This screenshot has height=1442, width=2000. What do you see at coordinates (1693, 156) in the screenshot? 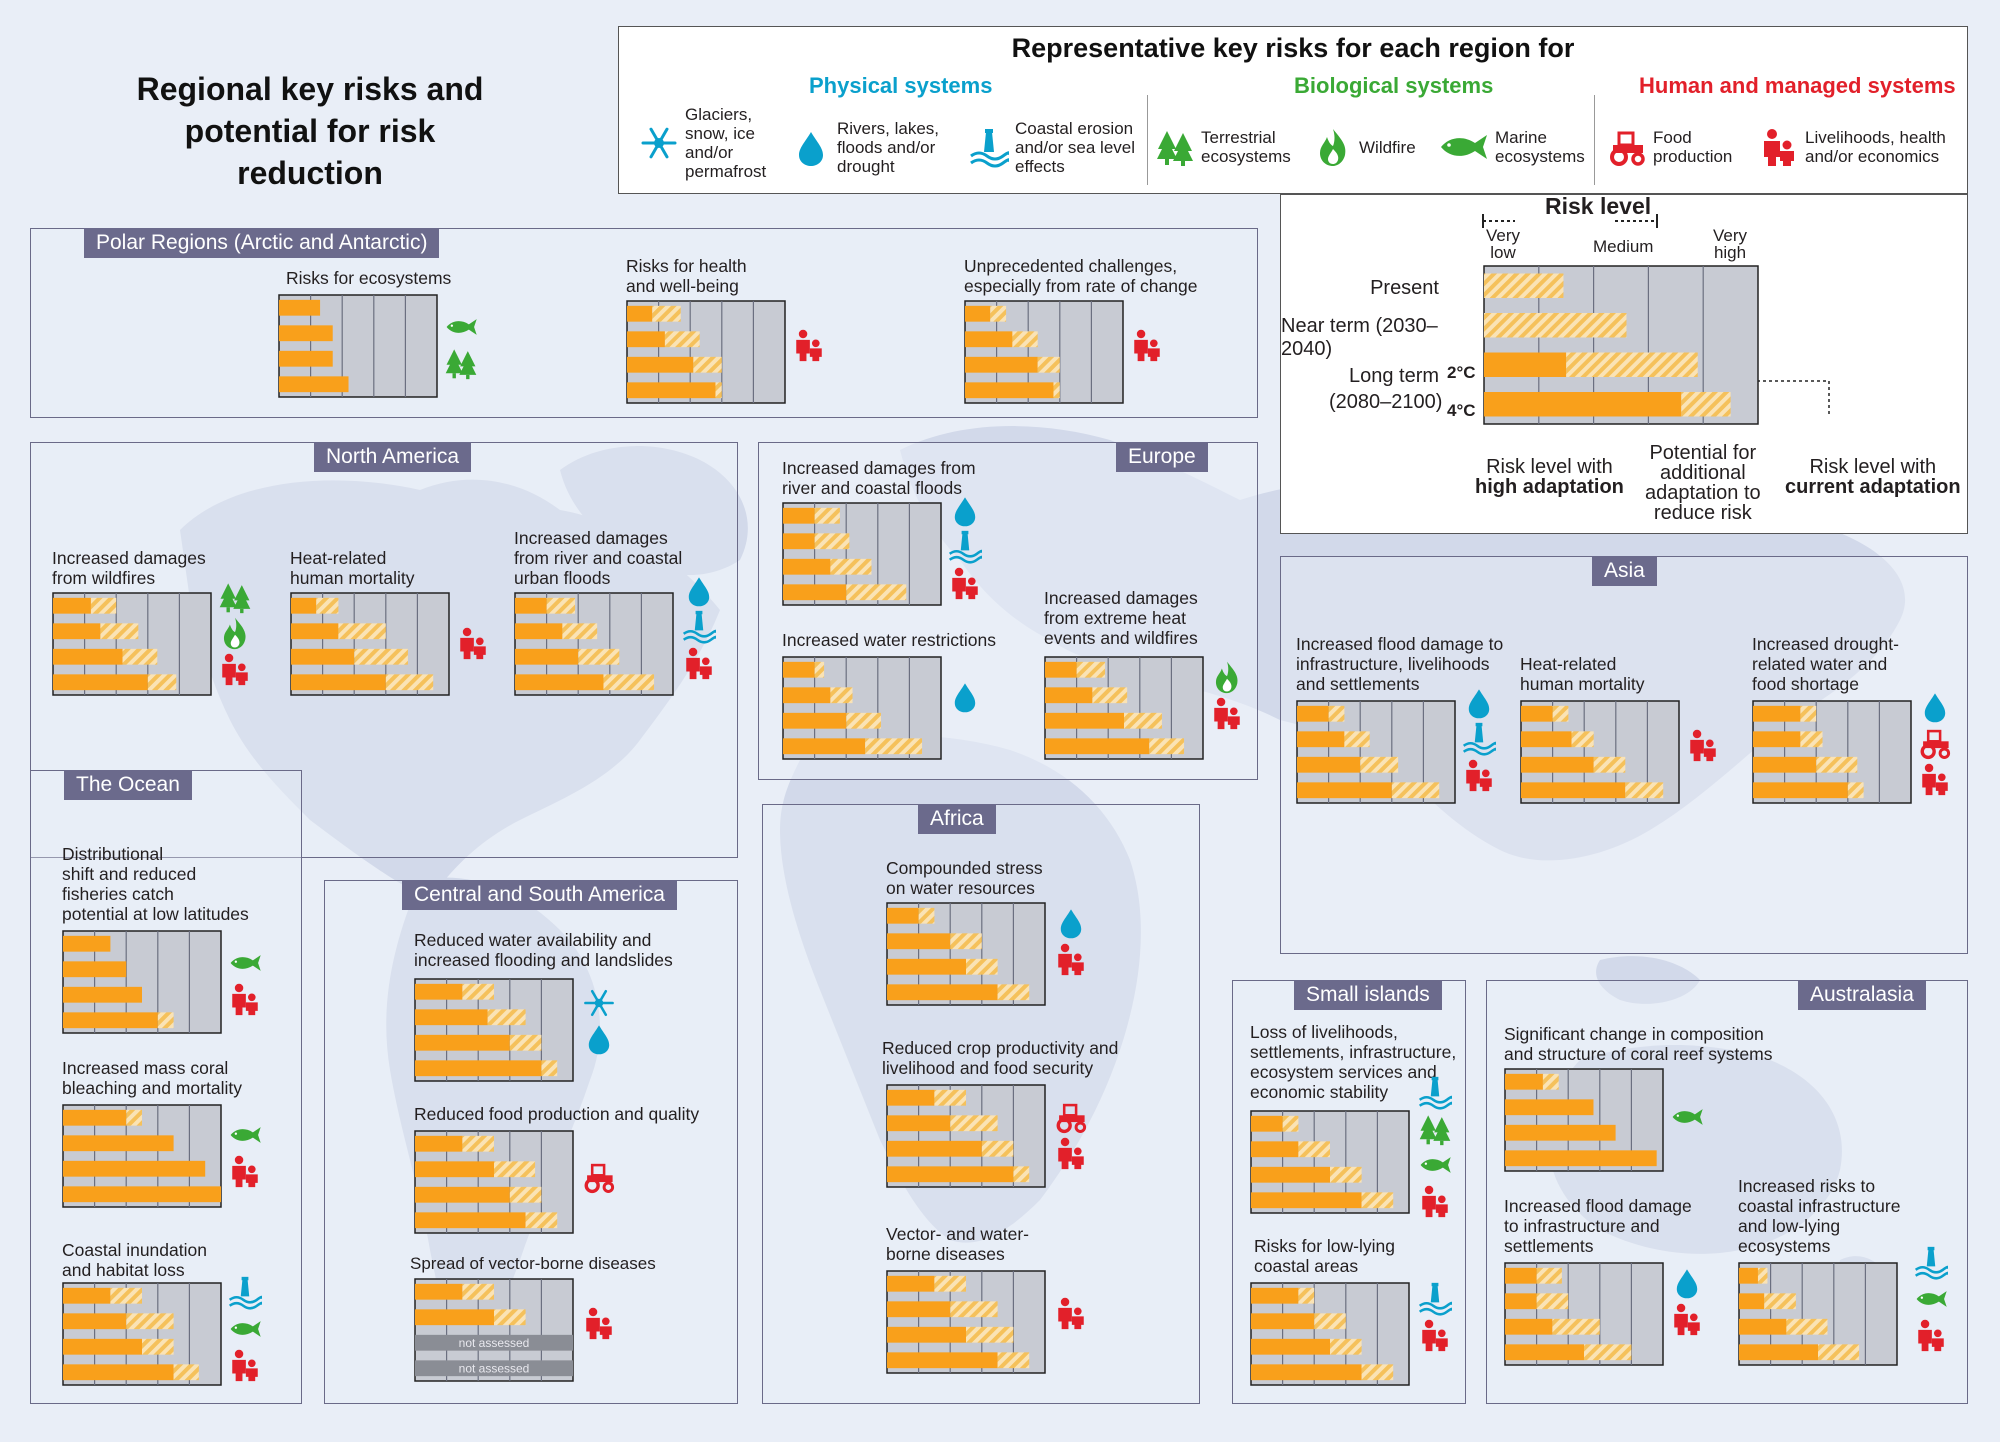
I see `legend-line: production` at bounding box center [1693, 156].